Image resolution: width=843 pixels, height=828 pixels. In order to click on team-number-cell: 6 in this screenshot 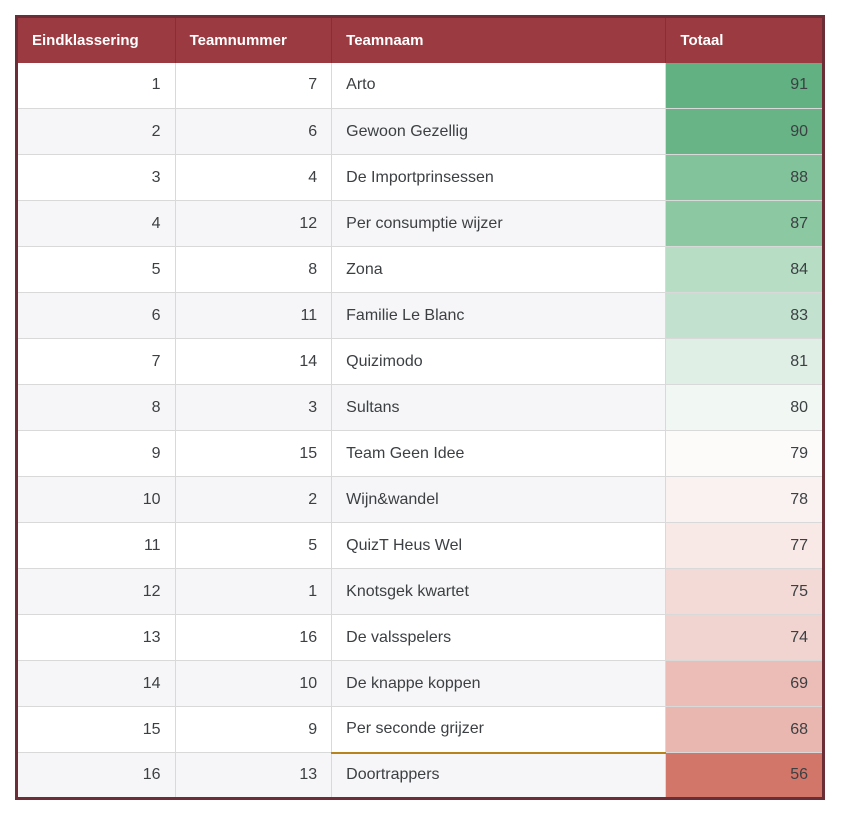, I will do `click(253, 131)`.